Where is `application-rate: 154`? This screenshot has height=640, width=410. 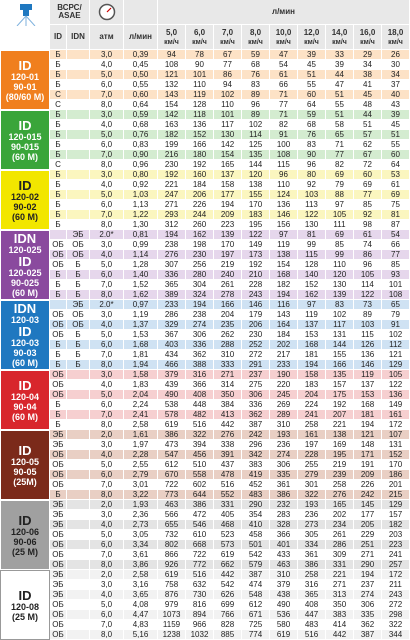
application-rate: 154 is located at coordinates (228, 155).